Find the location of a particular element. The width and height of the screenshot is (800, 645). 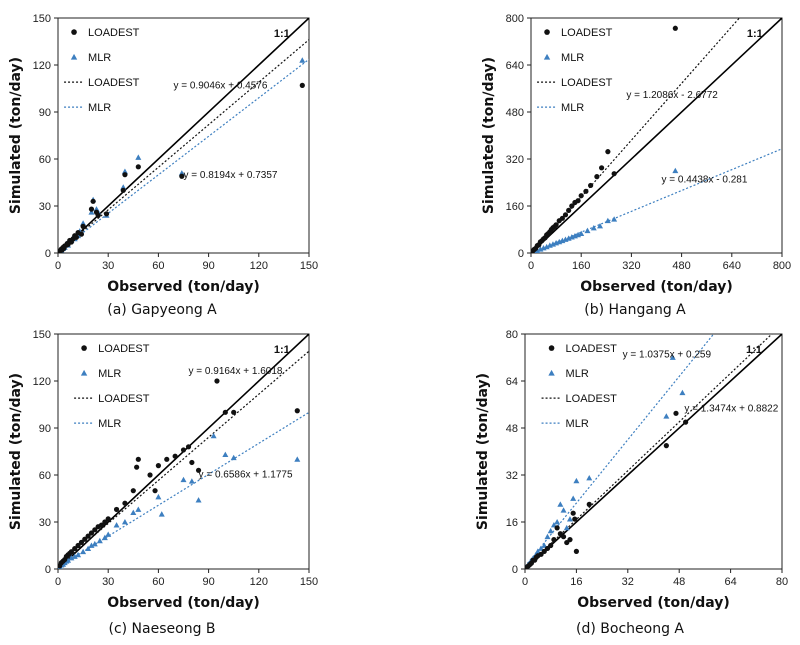

y-tick-label: 60 is located at coordinates (45, 476).